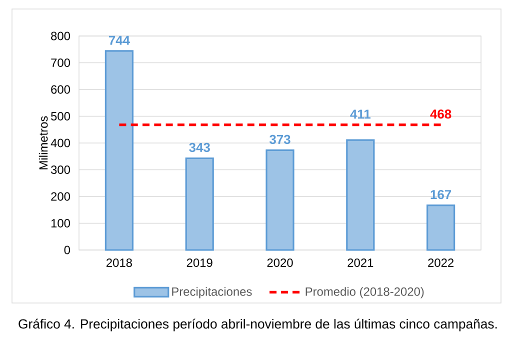  What do you see at coordinates (60, 196) in the screenshot?
I see `y-tick-label: 200` at bounding box center [60, 196].